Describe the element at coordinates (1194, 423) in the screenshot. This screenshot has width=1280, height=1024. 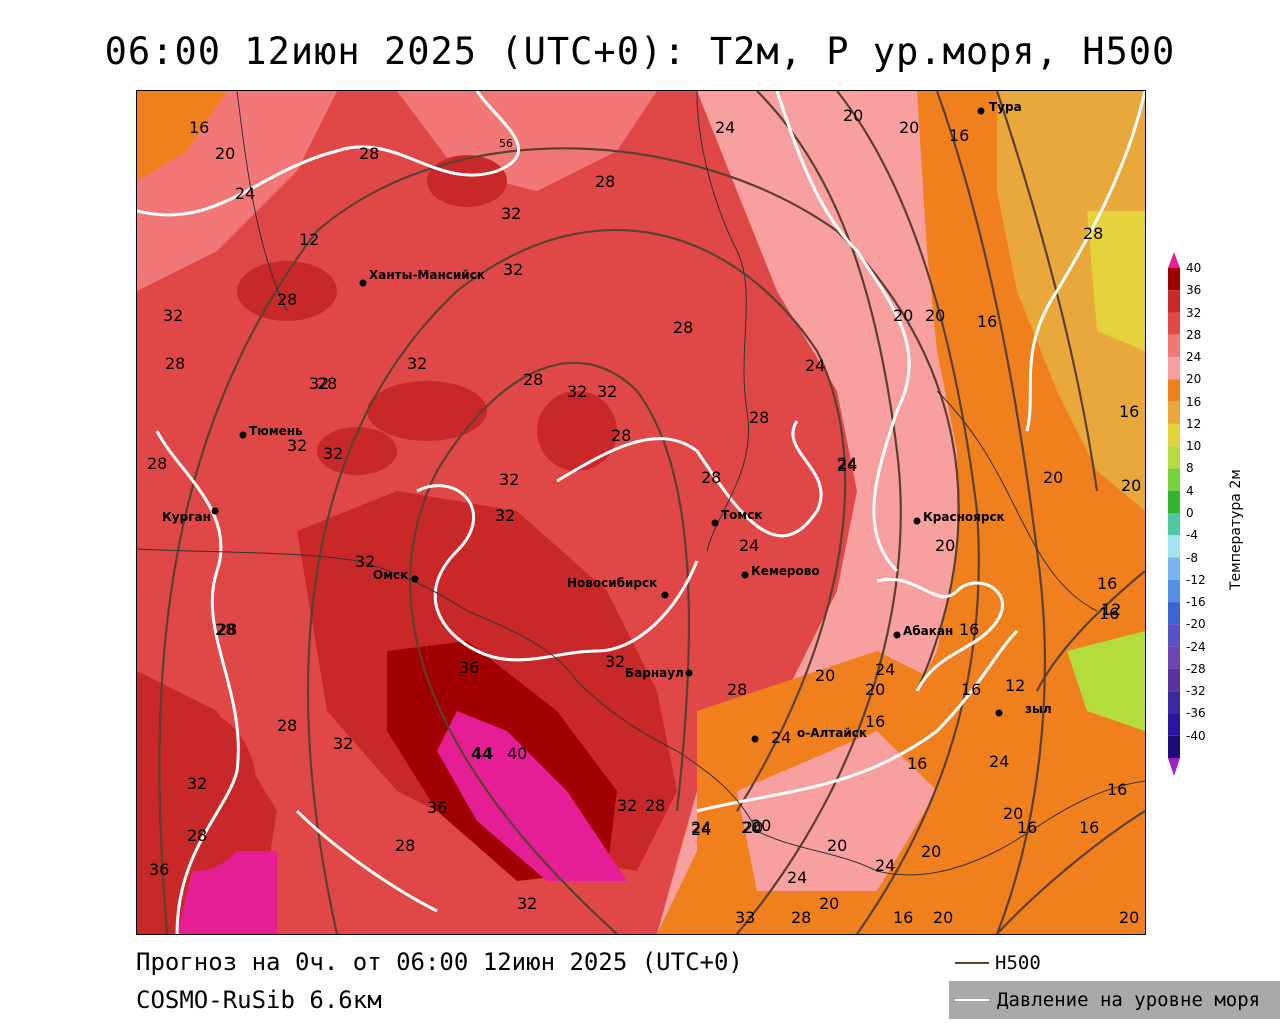
I see `colorbar-tick-label: 12` at that location.